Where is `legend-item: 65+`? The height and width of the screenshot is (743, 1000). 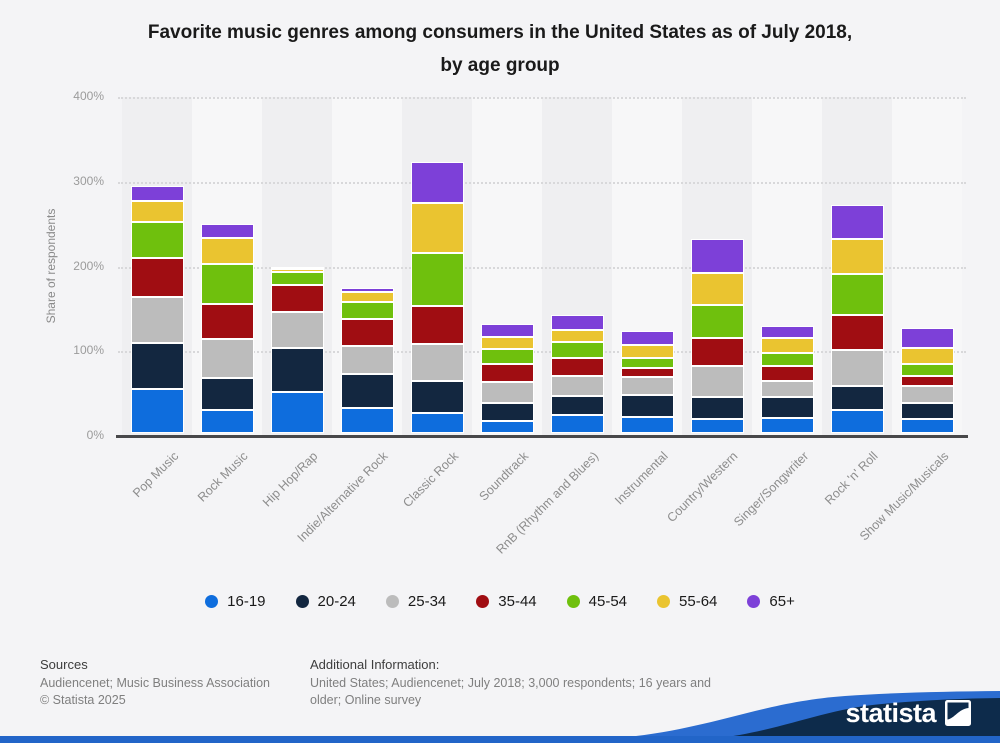 legend-item: 65+ is located at coordinates (771, 601).